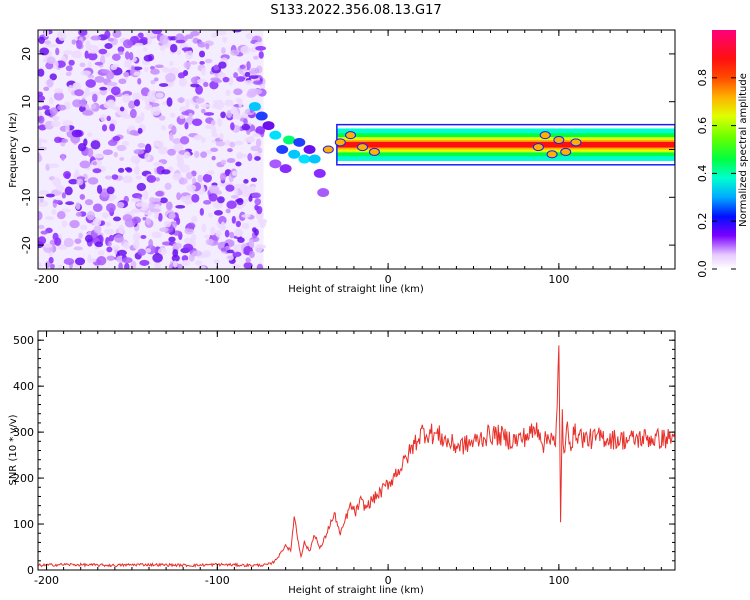 The width and height of the screenshot is (750, 600). I want to click on snr-x-tick-label: -100, so click(217, 580).